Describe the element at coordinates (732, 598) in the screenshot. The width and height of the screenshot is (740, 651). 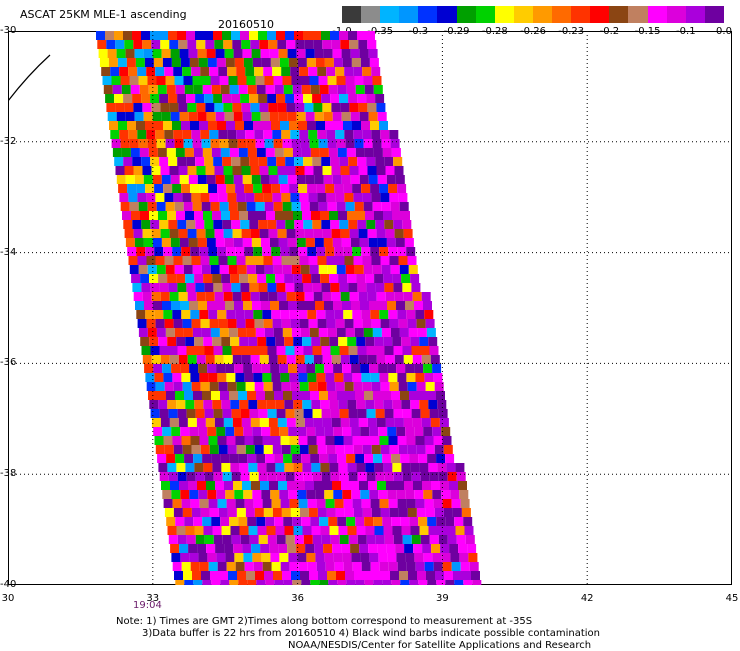
I see `x-tick-label: 45` at that location.